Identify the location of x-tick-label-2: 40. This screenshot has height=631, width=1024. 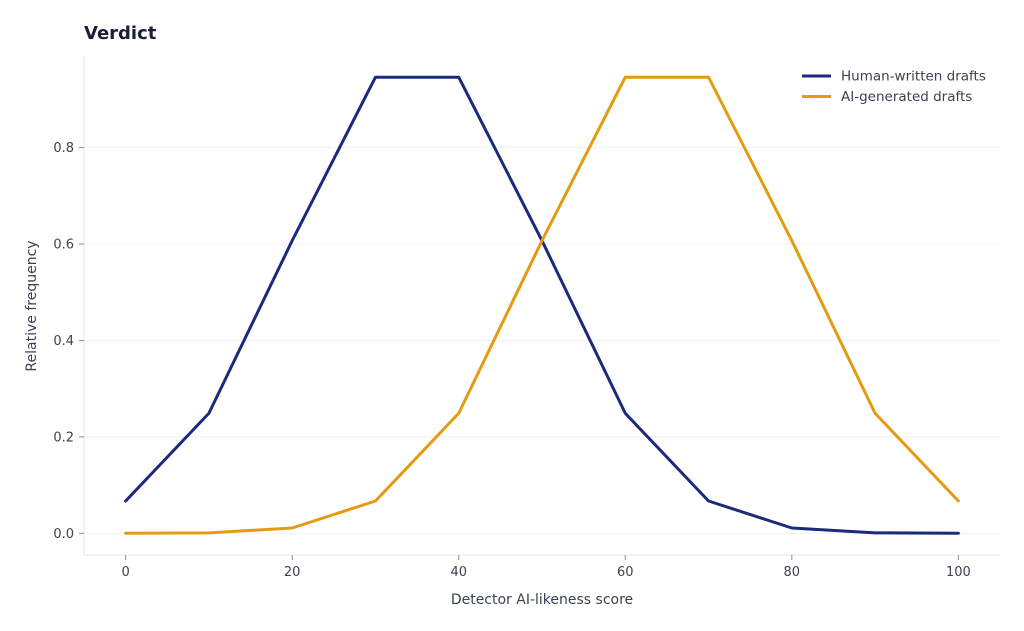
(458, 572).